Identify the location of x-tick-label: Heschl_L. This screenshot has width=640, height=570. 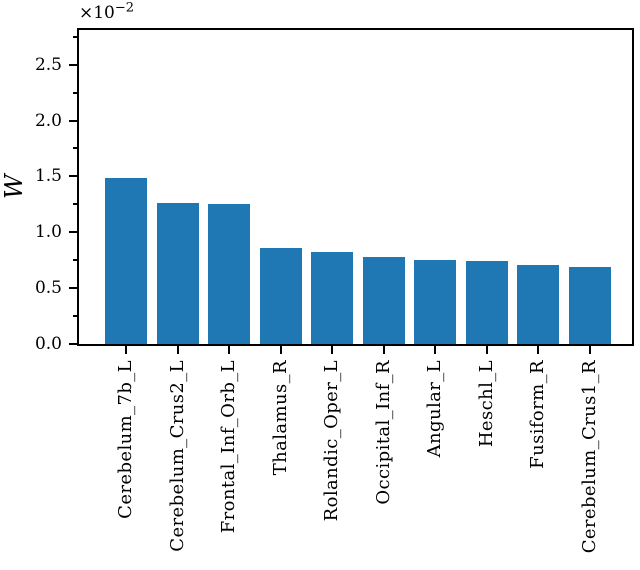
(486, 404).